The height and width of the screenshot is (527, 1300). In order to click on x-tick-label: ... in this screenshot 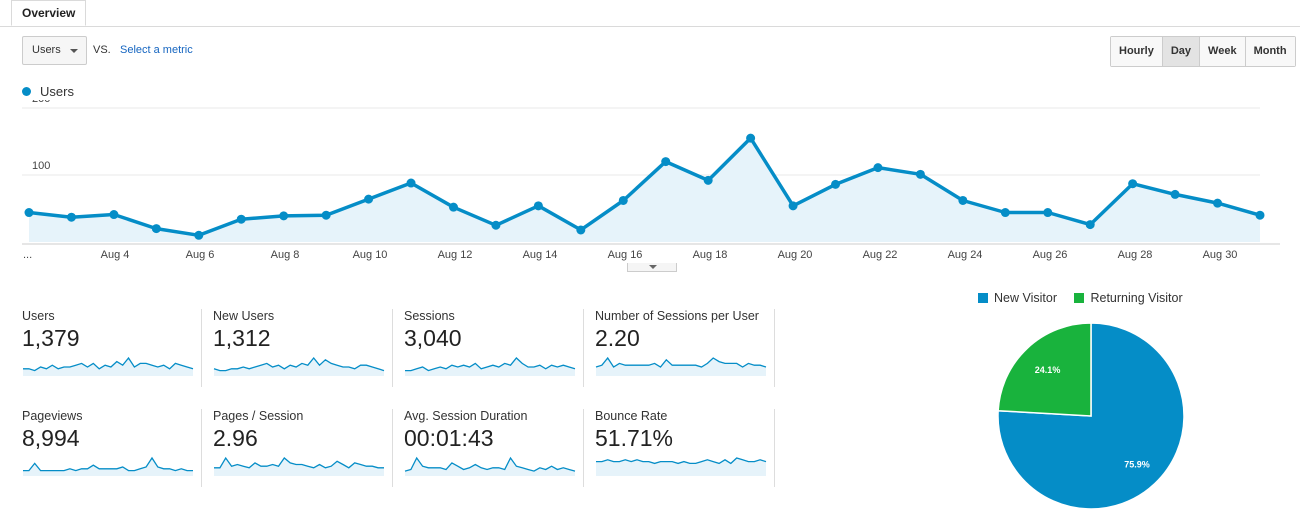, I will do `click(27, 255)`.